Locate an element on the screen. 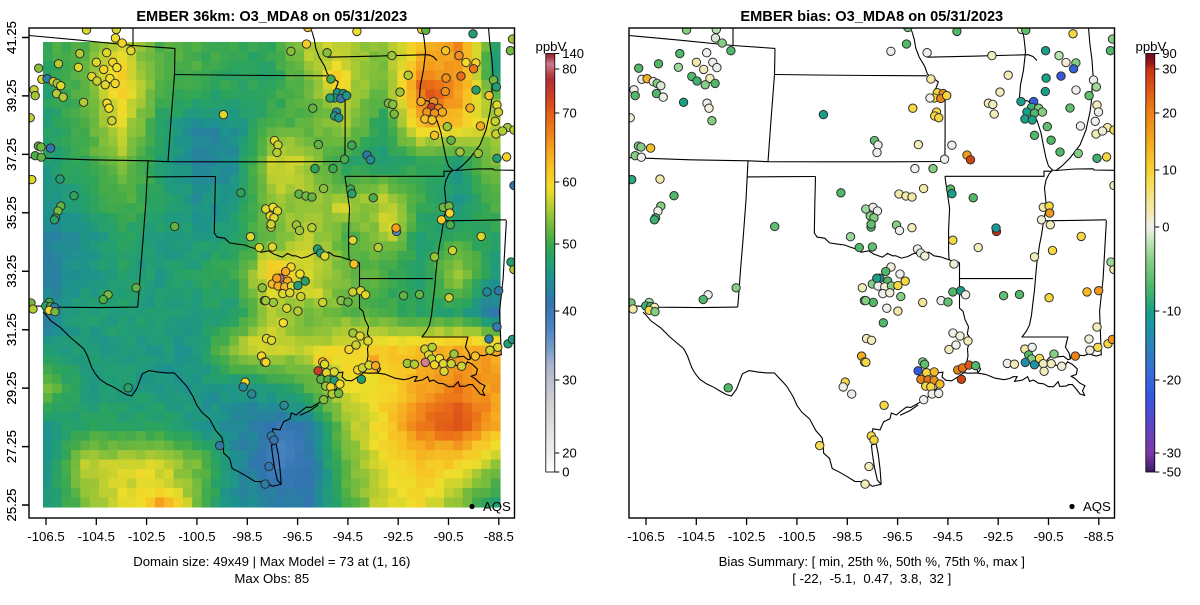 The height and width of the screenshot is (605, 1200). svg-text: 60 is located at coordinates (569, 182).